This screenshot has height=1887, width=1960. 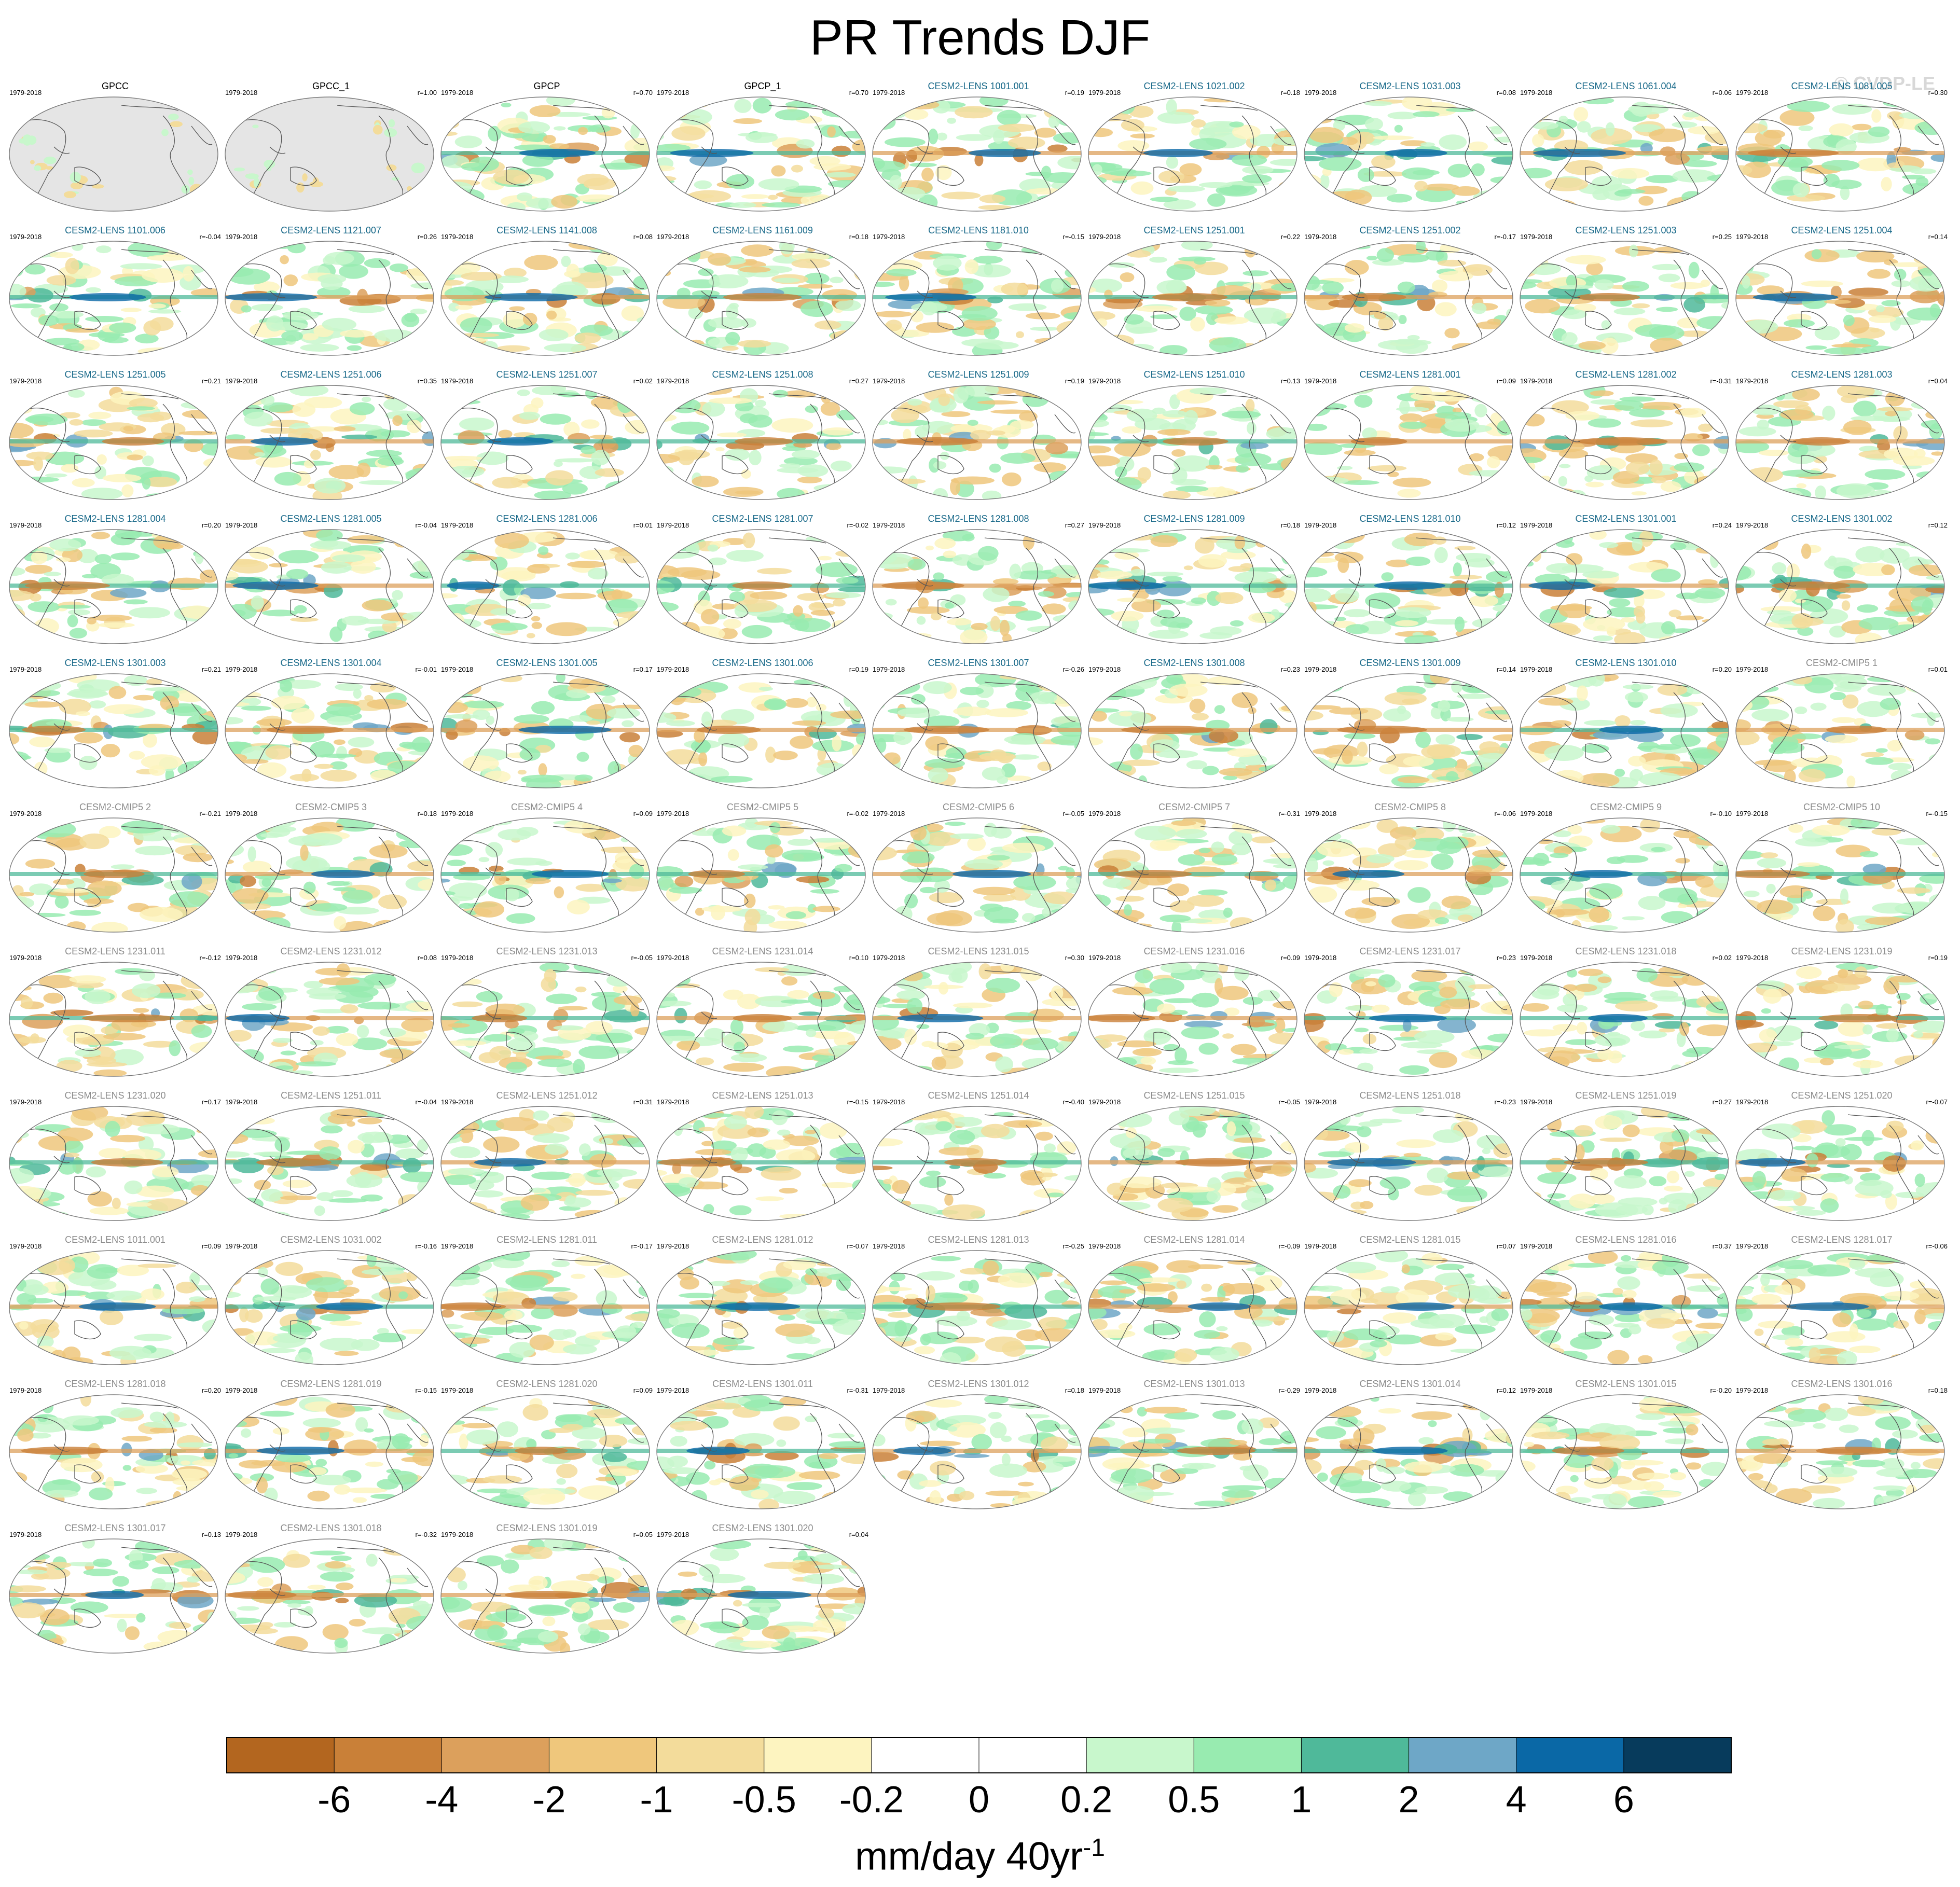 I want to click on panel-correlation: r=1.00, so click(x=427, y=92).